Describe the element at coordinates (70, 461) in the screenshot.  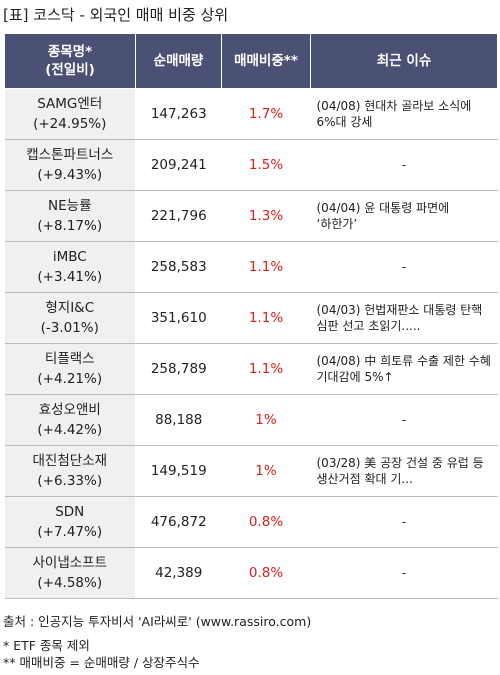
I see `stock-name: 대진첨단소재` at that location.